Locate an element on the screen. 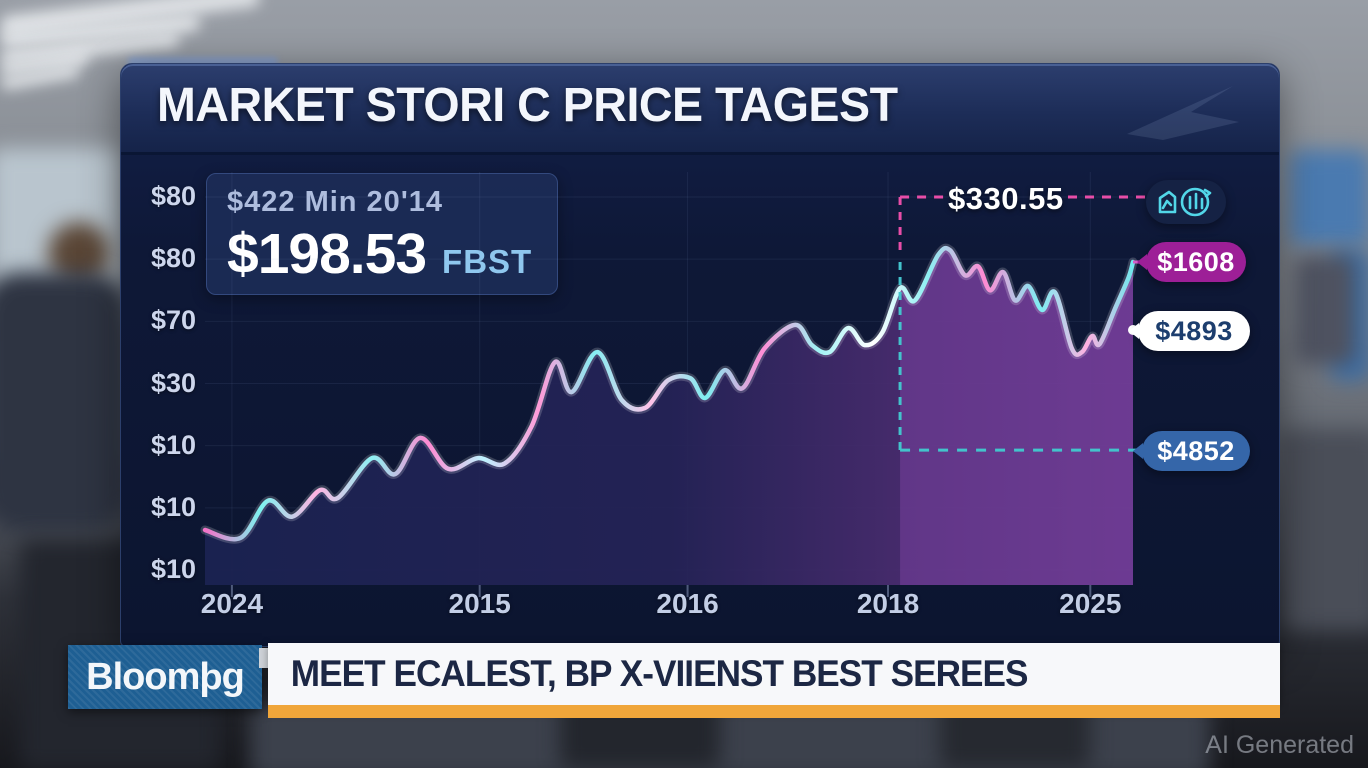 Image resolution: width=1368 pixels, height=768 pixels. info-box-label: $422 Min 20'14 is located at coordinates (335, 202).